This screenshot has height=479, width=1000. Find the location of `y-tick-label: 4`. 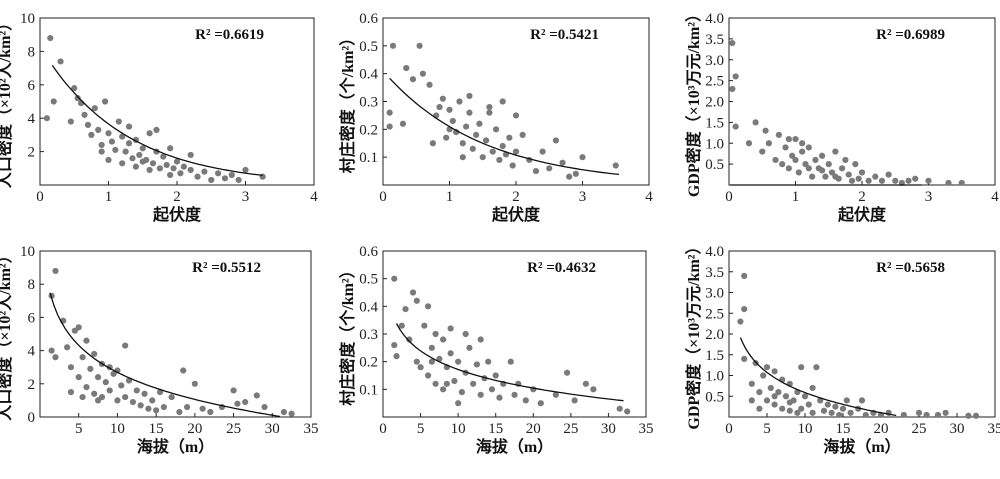

y-tick-label: 4 is located at coordinates (32, 119).